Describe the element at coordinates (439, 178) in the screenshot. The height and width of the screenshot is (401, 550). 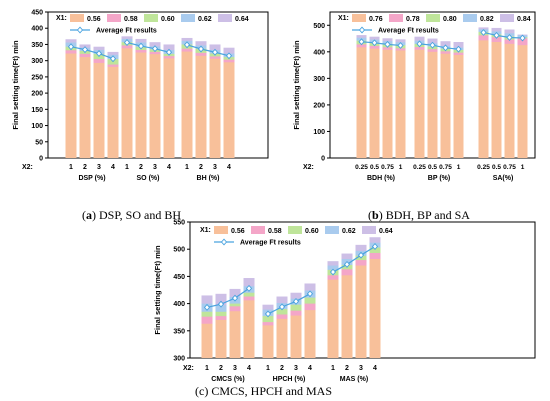
I see `group-label: BP (%)` at that location.